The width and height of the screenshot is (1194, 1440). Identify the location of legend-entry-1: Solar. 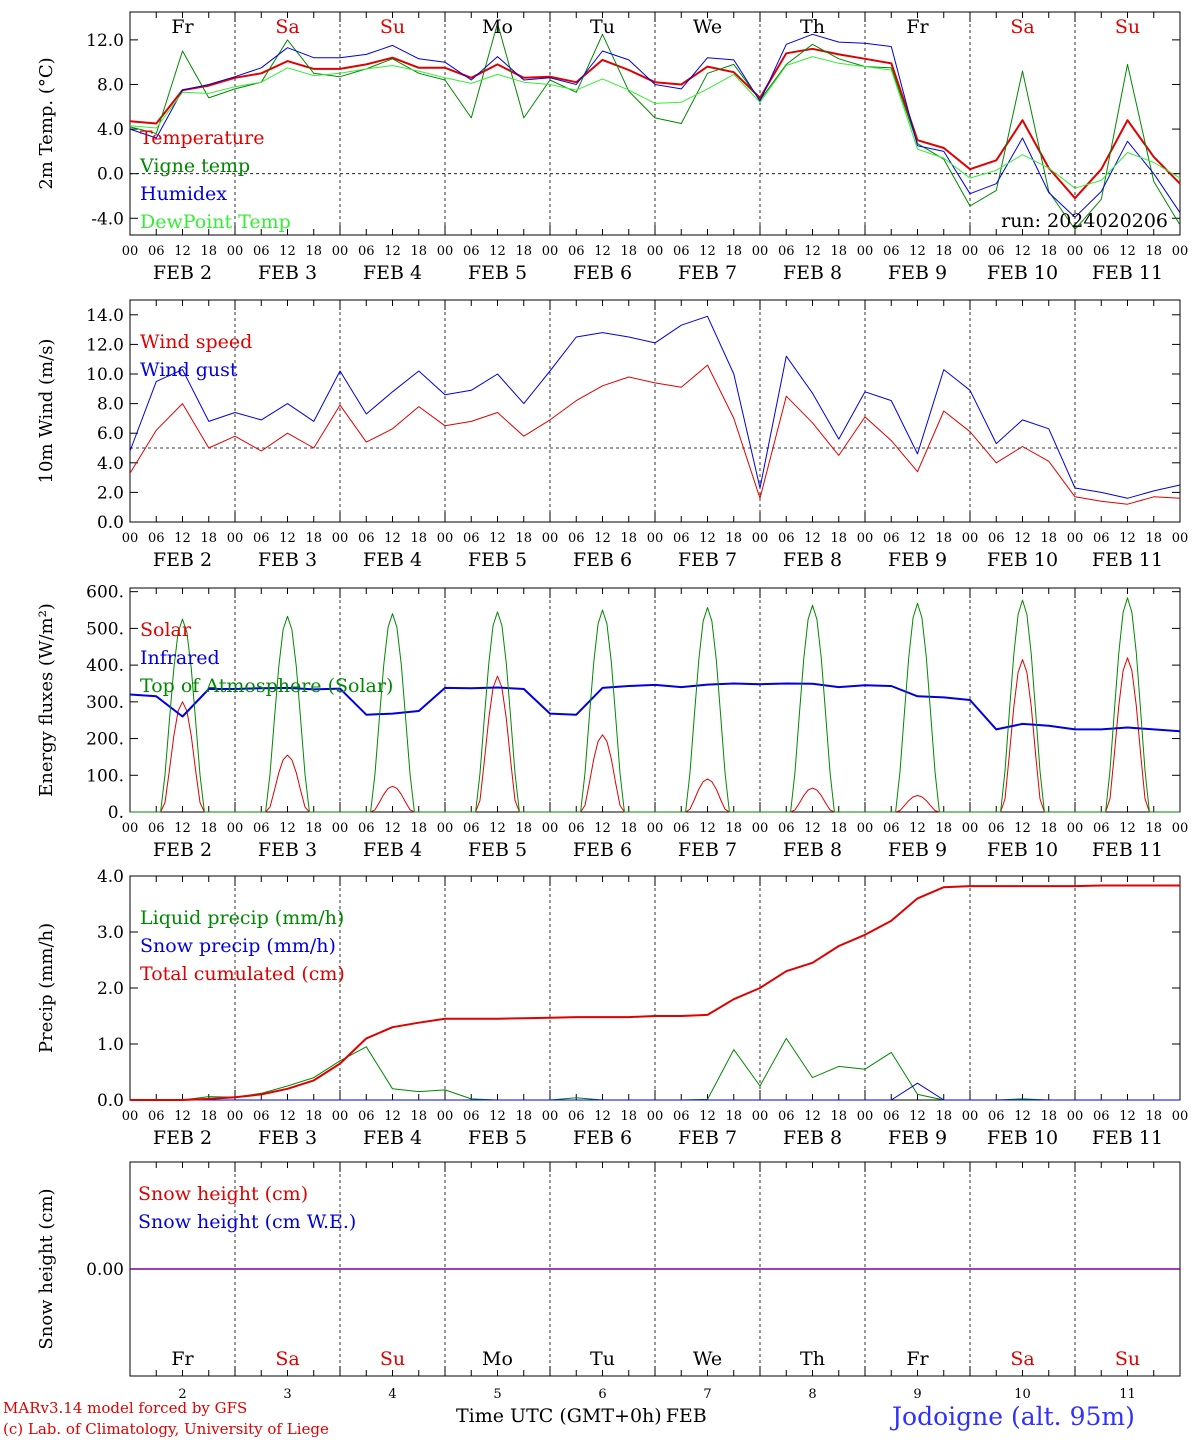
(166, 630).